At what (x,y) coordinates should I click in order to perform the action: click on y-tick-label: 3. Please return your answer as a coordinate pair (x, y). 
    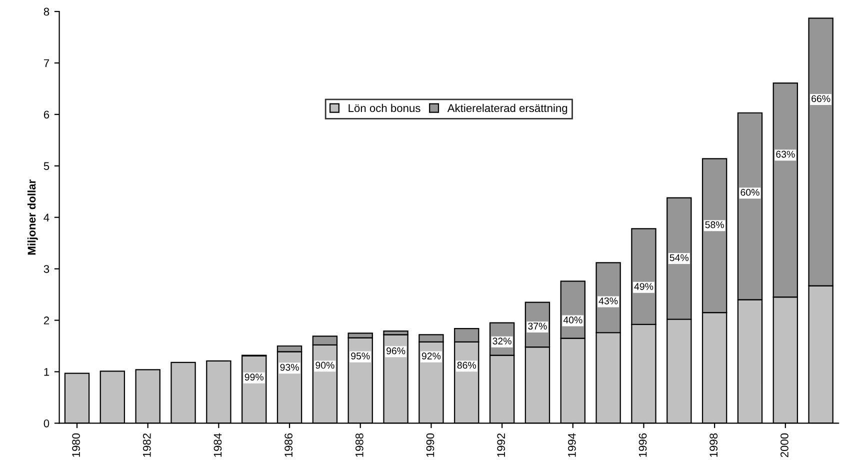
    Looking at the image, I should click on (47, 269).